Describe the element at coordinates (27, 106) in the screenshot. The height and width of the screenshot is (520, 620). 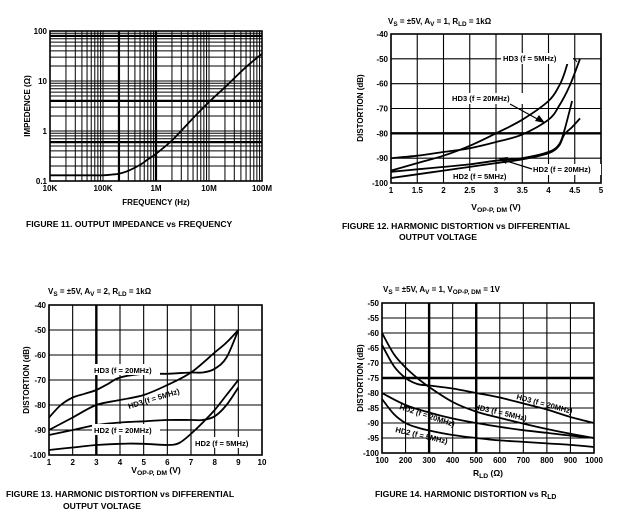
I see `y-axis-title: IMPEDENCE (Ω)` at that location.